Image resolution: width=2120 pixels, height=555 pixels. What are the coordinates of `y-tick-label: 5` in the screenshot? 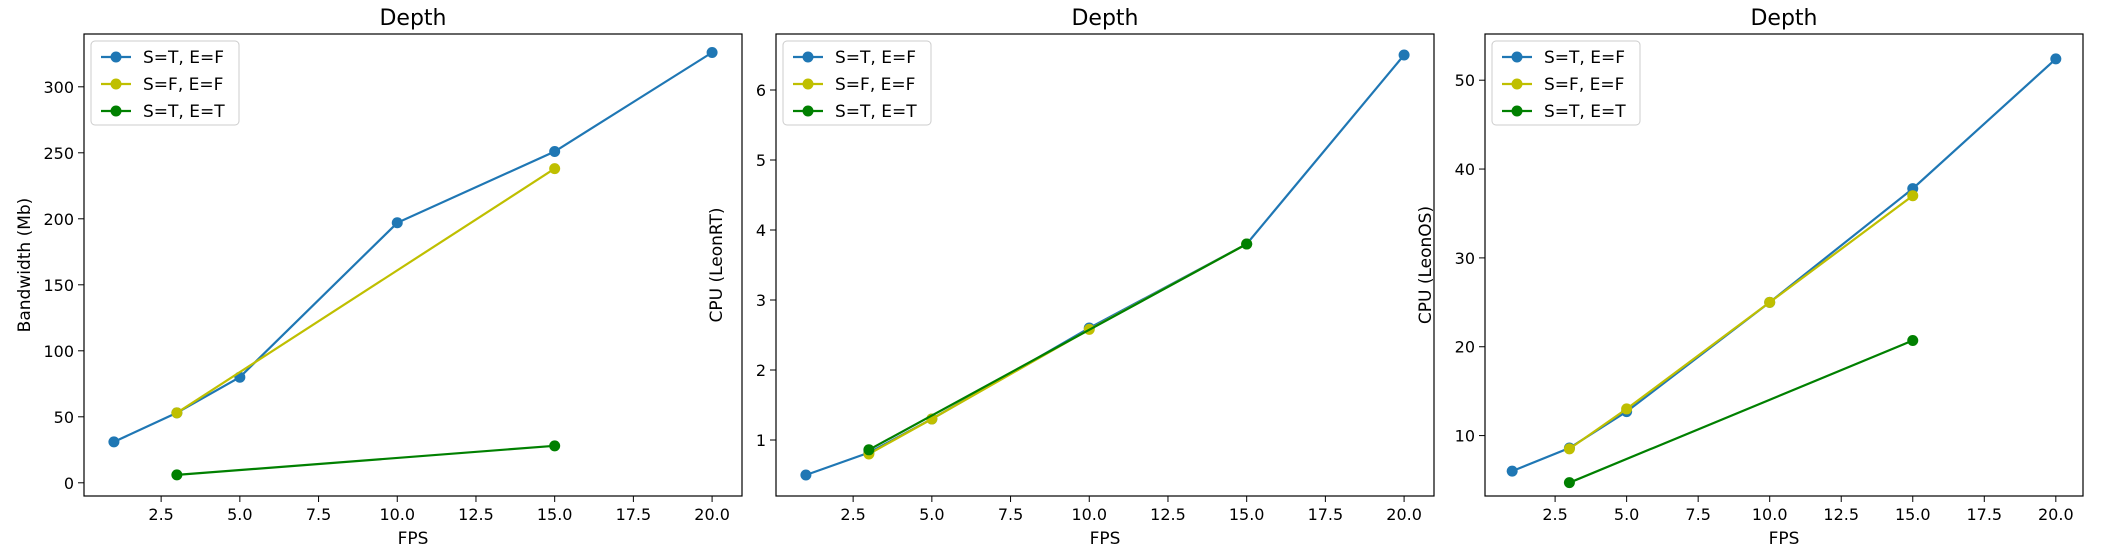 It's located at (761, 160).